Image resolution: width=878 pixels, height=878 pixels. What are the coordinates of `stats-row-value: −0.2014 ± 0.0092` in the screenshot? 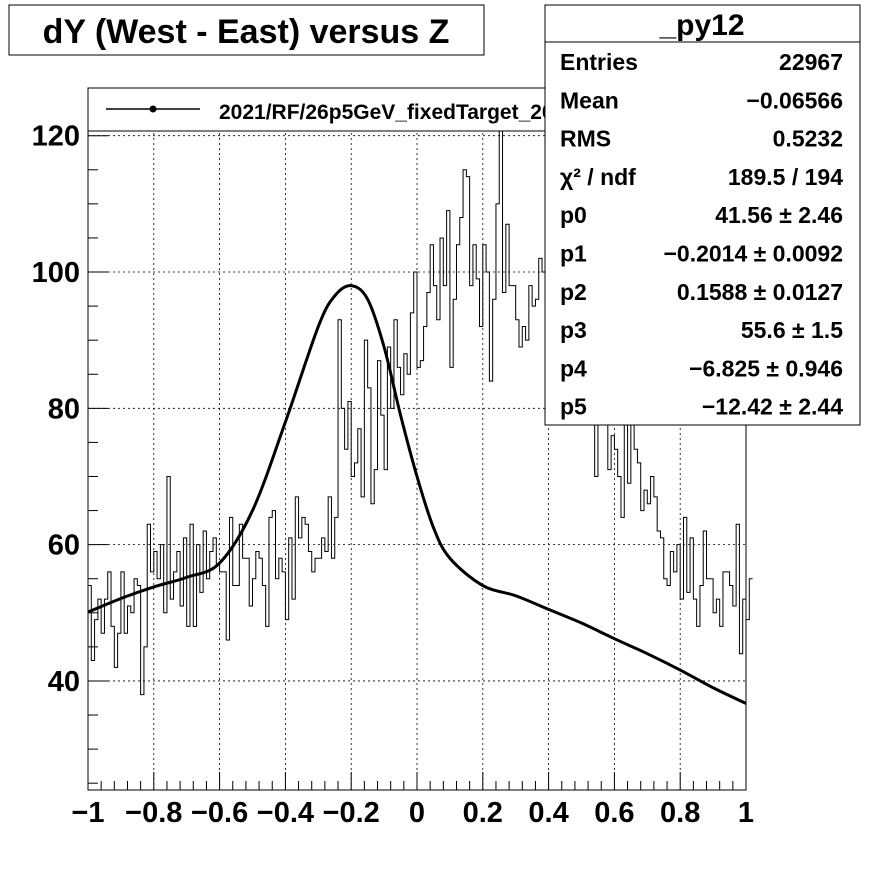 It's located at (753, 254).